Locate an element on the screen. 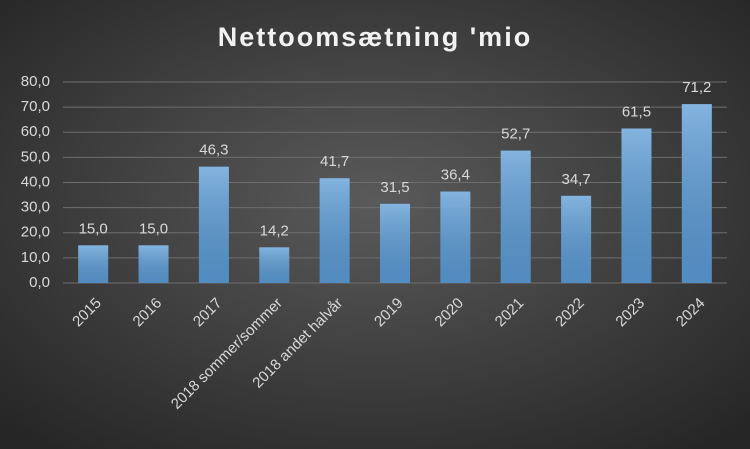  y-tick-label: 30,0 is located at coordinates (35, 207).